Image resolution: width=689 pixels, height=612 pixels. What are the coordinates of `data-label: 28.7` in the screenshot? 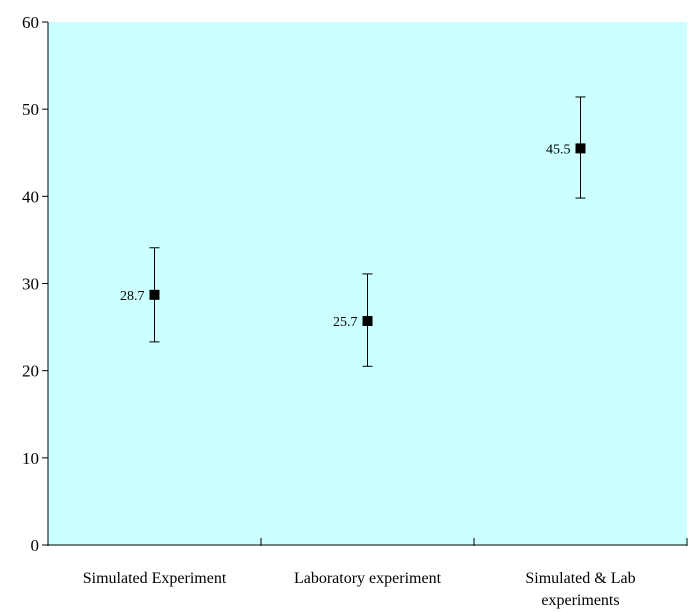 It's located at (132, 296).